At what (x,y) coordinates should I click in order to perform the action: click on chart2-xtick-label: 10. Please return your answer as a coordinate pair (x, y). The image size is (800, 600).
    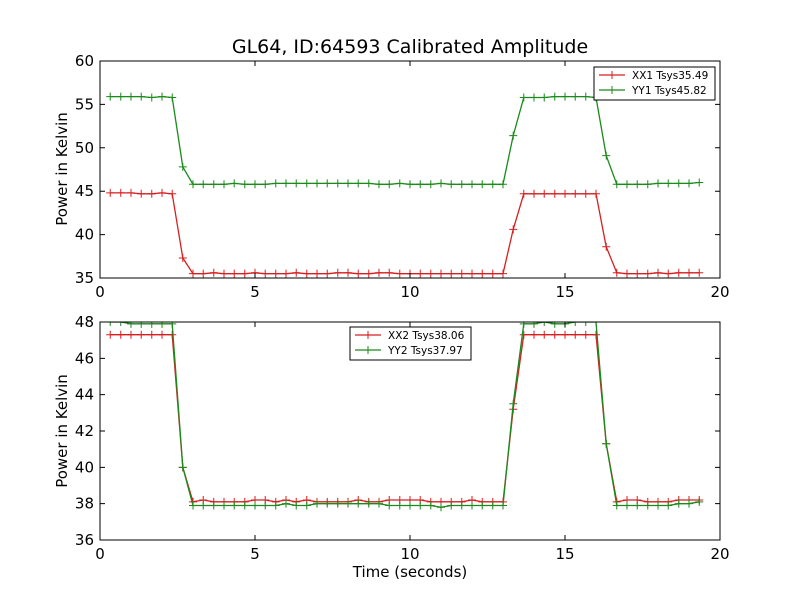
    Looking at the image, I should click on (409, 554).